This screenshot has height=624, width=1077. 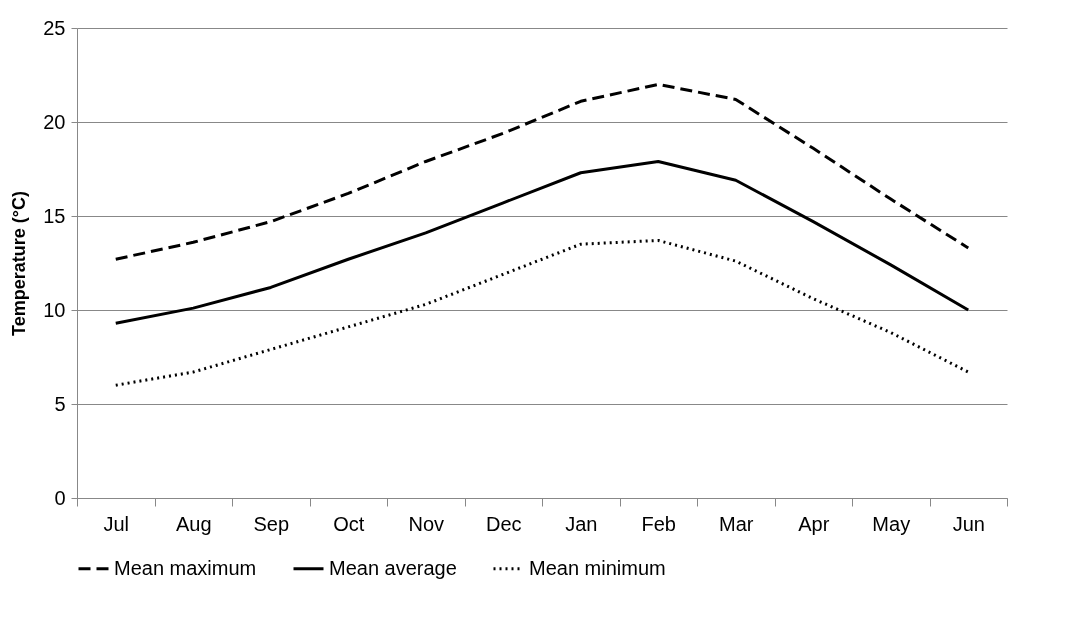 What do you see at coordinates (891, 523) in the screenshot?
I see `x-tick-label: May` at bounding box center [891, 523].